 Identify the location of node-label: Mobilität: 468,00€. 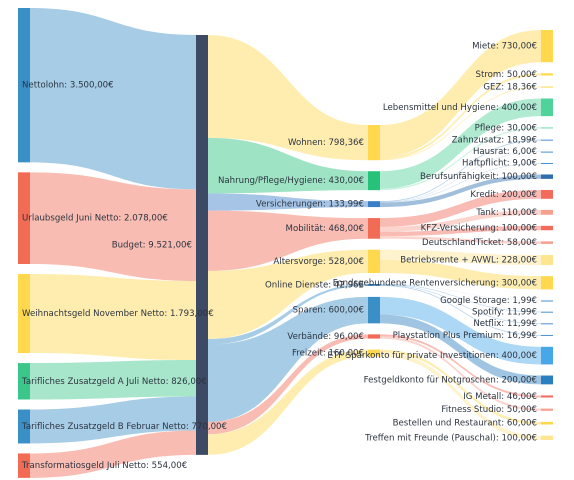
(325, 229).